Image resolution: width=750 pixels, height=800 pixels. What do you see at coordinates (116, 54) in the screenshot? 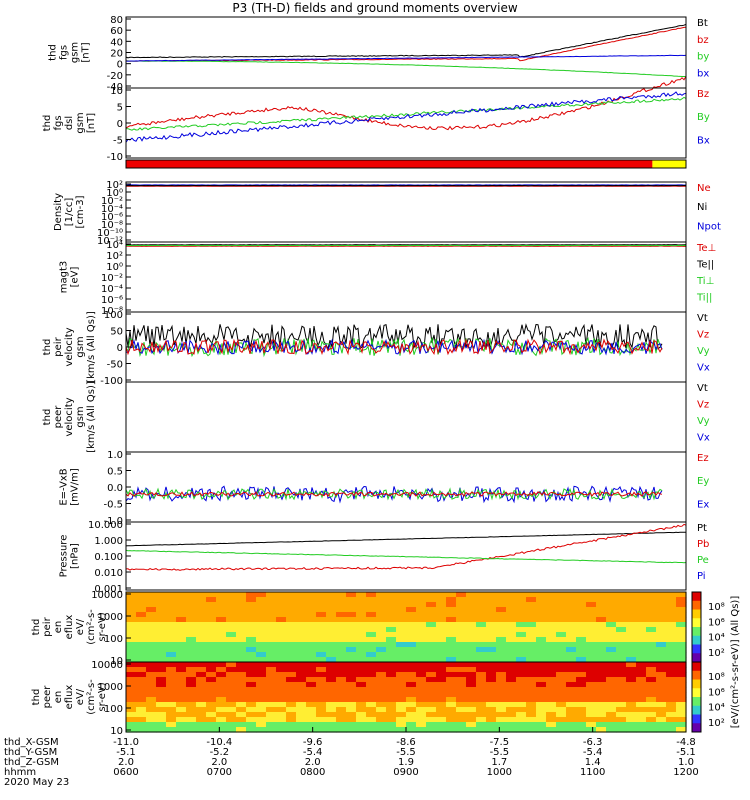
I see `y-tick-label: 20` at bounding box center [116, 54].